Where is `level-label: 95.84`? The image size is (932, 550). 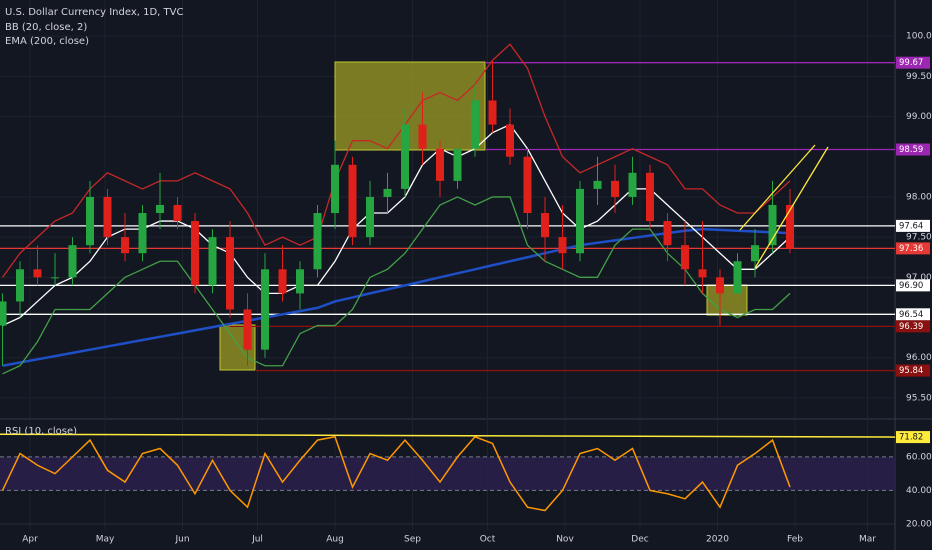
level-label: 95.84 is located at coordinates (911, 371).